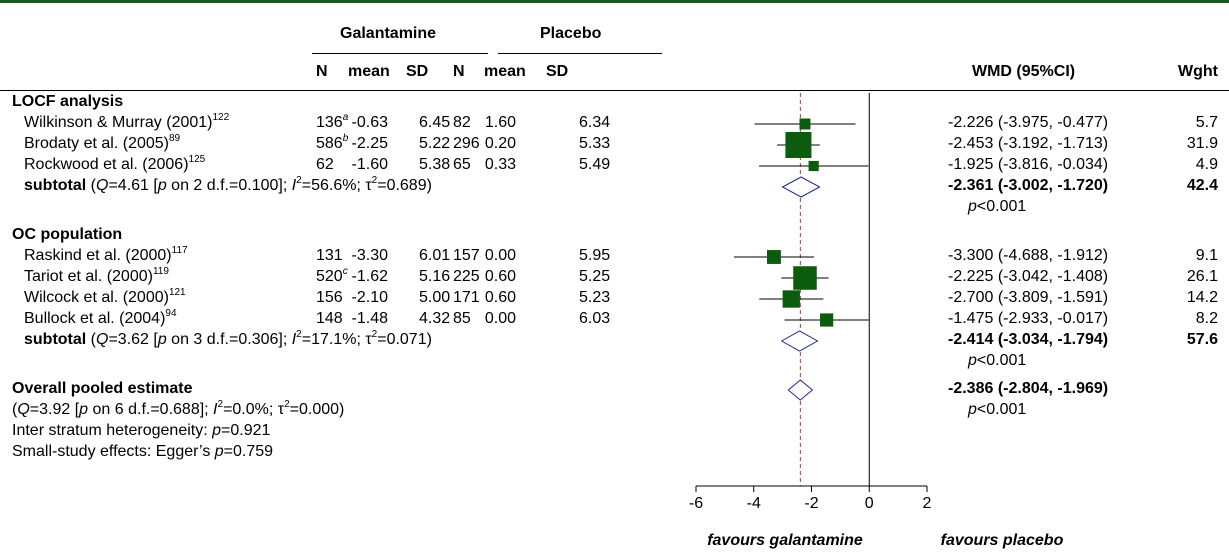 The height and width of the screenshot is (554, 1229). What do you see at coordinates (614, 90) in the screenshot?
I see `header-rule` at bounding box center [614, 90].